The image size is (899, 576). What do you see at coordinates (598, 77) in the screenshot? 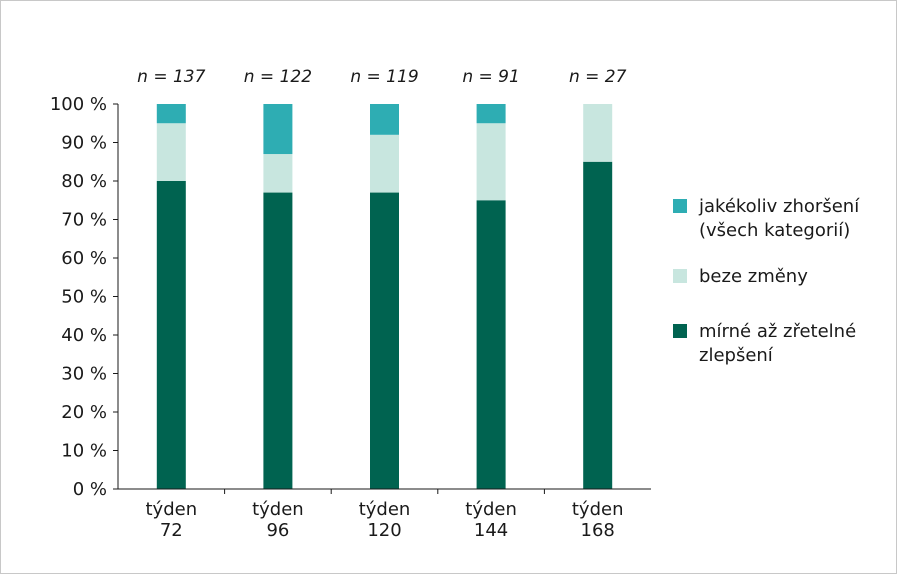
I see `sample-size-label: n = 27` at bounding box center [598, 77].